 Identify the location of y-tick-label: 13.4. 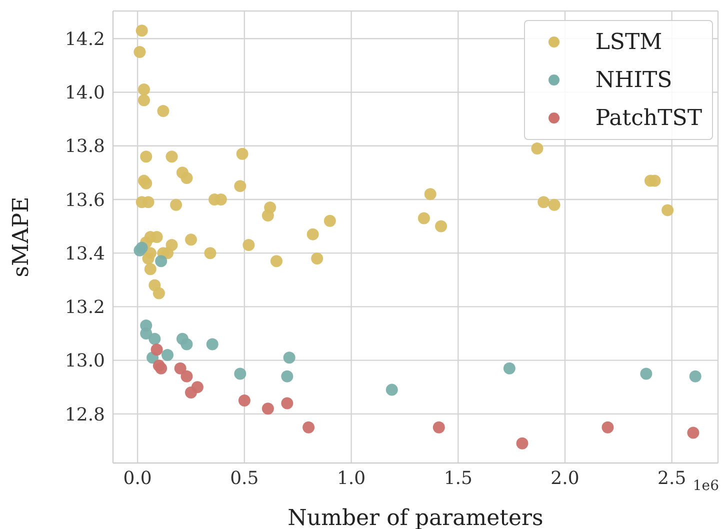
(84, 253).